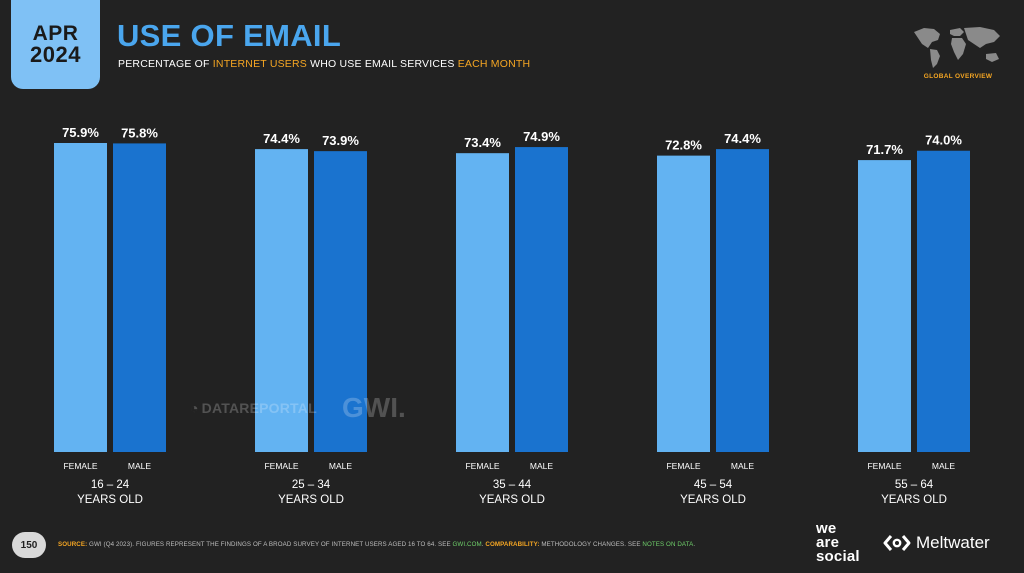  What do you see at coordinates (55, 54) in the screenshot?
I see `date-year: 2024` at bounding box center [55, 54].